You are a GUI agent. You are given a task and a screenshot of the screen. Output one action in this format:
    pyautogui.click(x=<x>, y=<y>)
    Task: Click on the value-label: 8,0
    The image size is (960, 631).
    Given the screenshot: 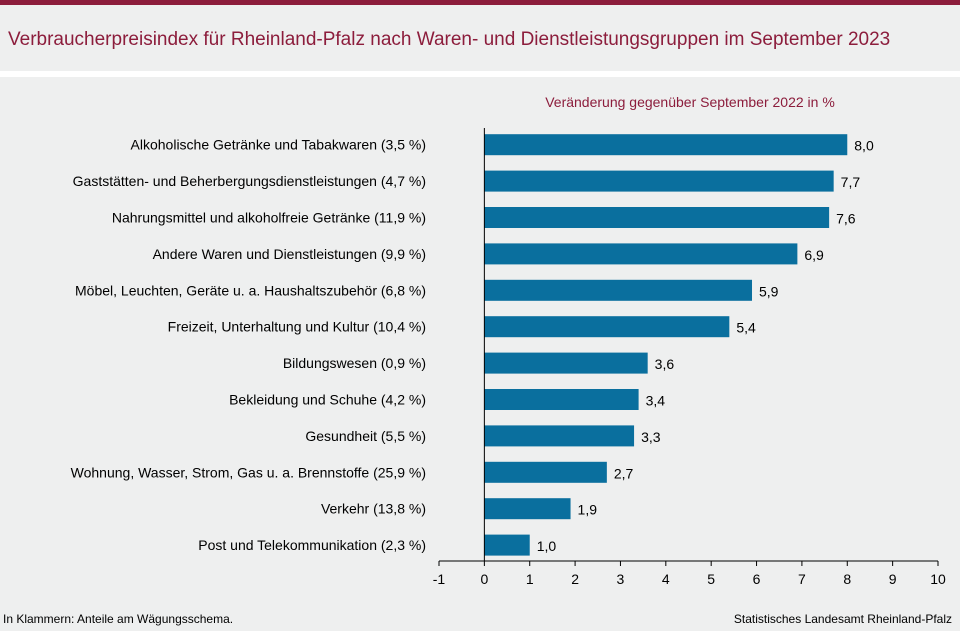 What is the action you would take?
    pyautogui.click(x=864, y=146)
    